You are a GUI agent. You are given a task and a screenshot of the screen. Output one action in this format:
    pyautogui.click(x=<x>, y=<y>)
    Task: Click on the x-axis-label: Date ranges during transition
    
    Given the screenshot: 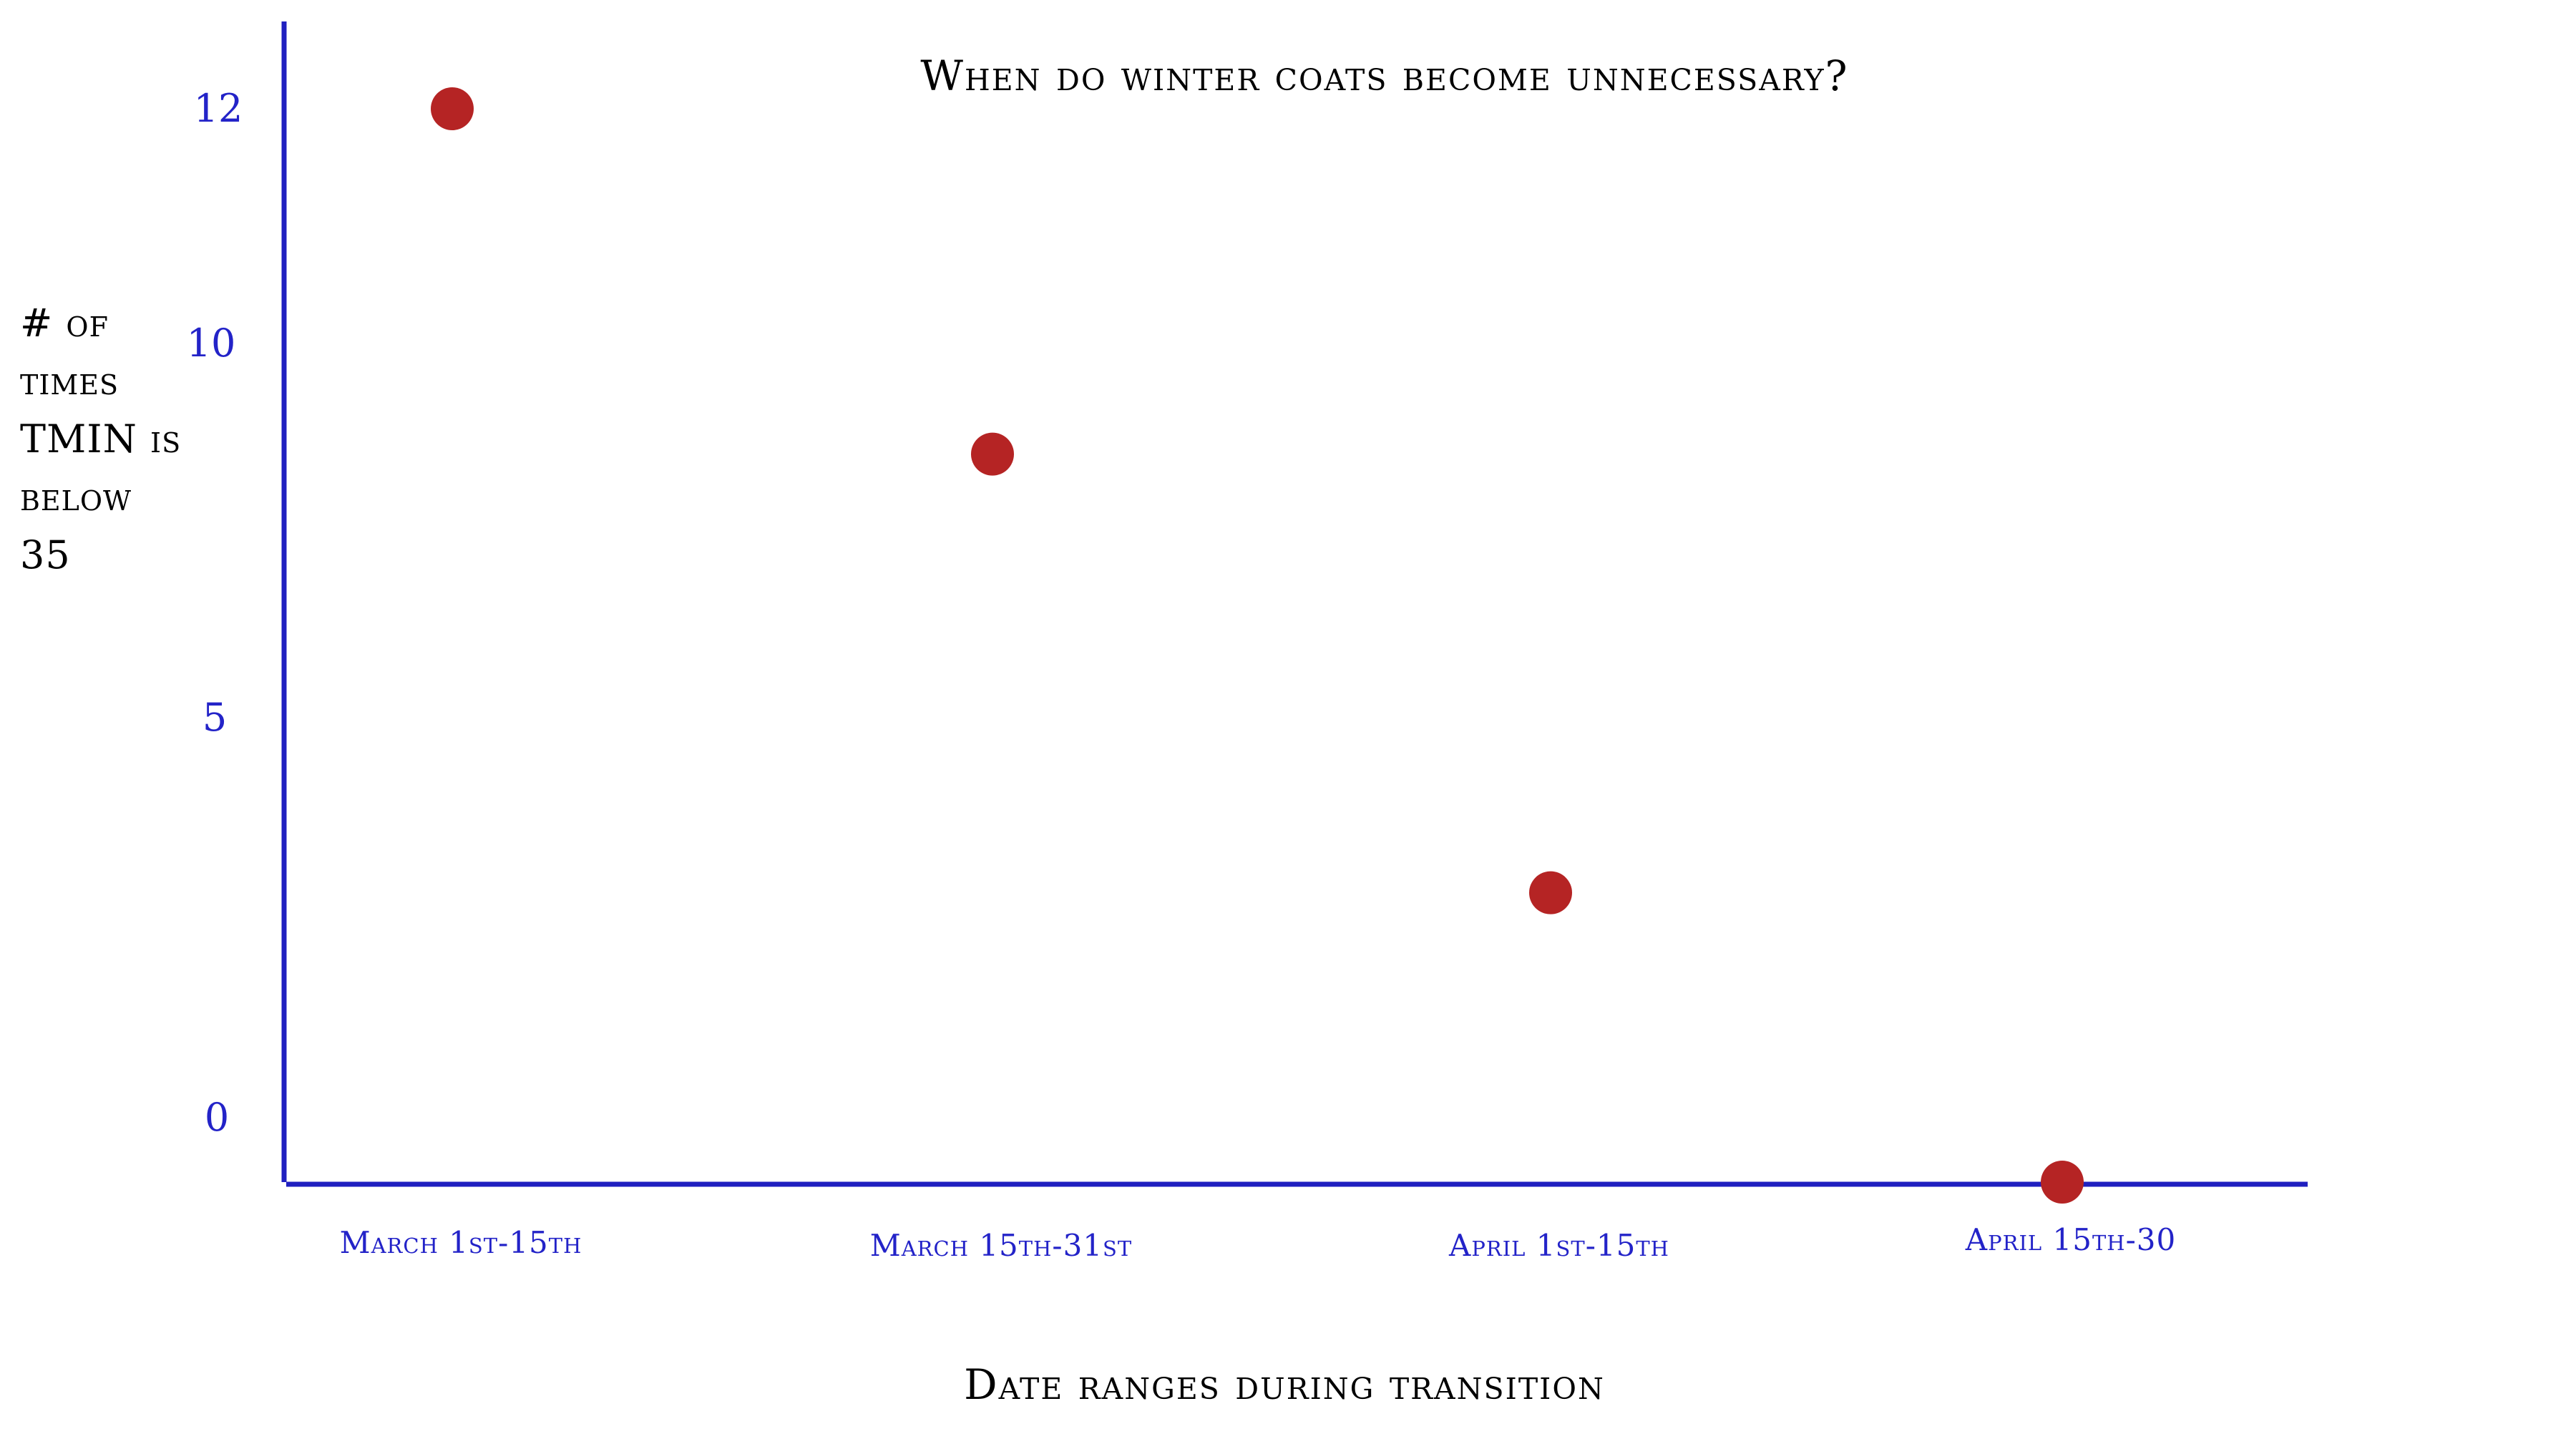 What is the action you would take?
    pyautogui.click(x=1284, y=1384)
    